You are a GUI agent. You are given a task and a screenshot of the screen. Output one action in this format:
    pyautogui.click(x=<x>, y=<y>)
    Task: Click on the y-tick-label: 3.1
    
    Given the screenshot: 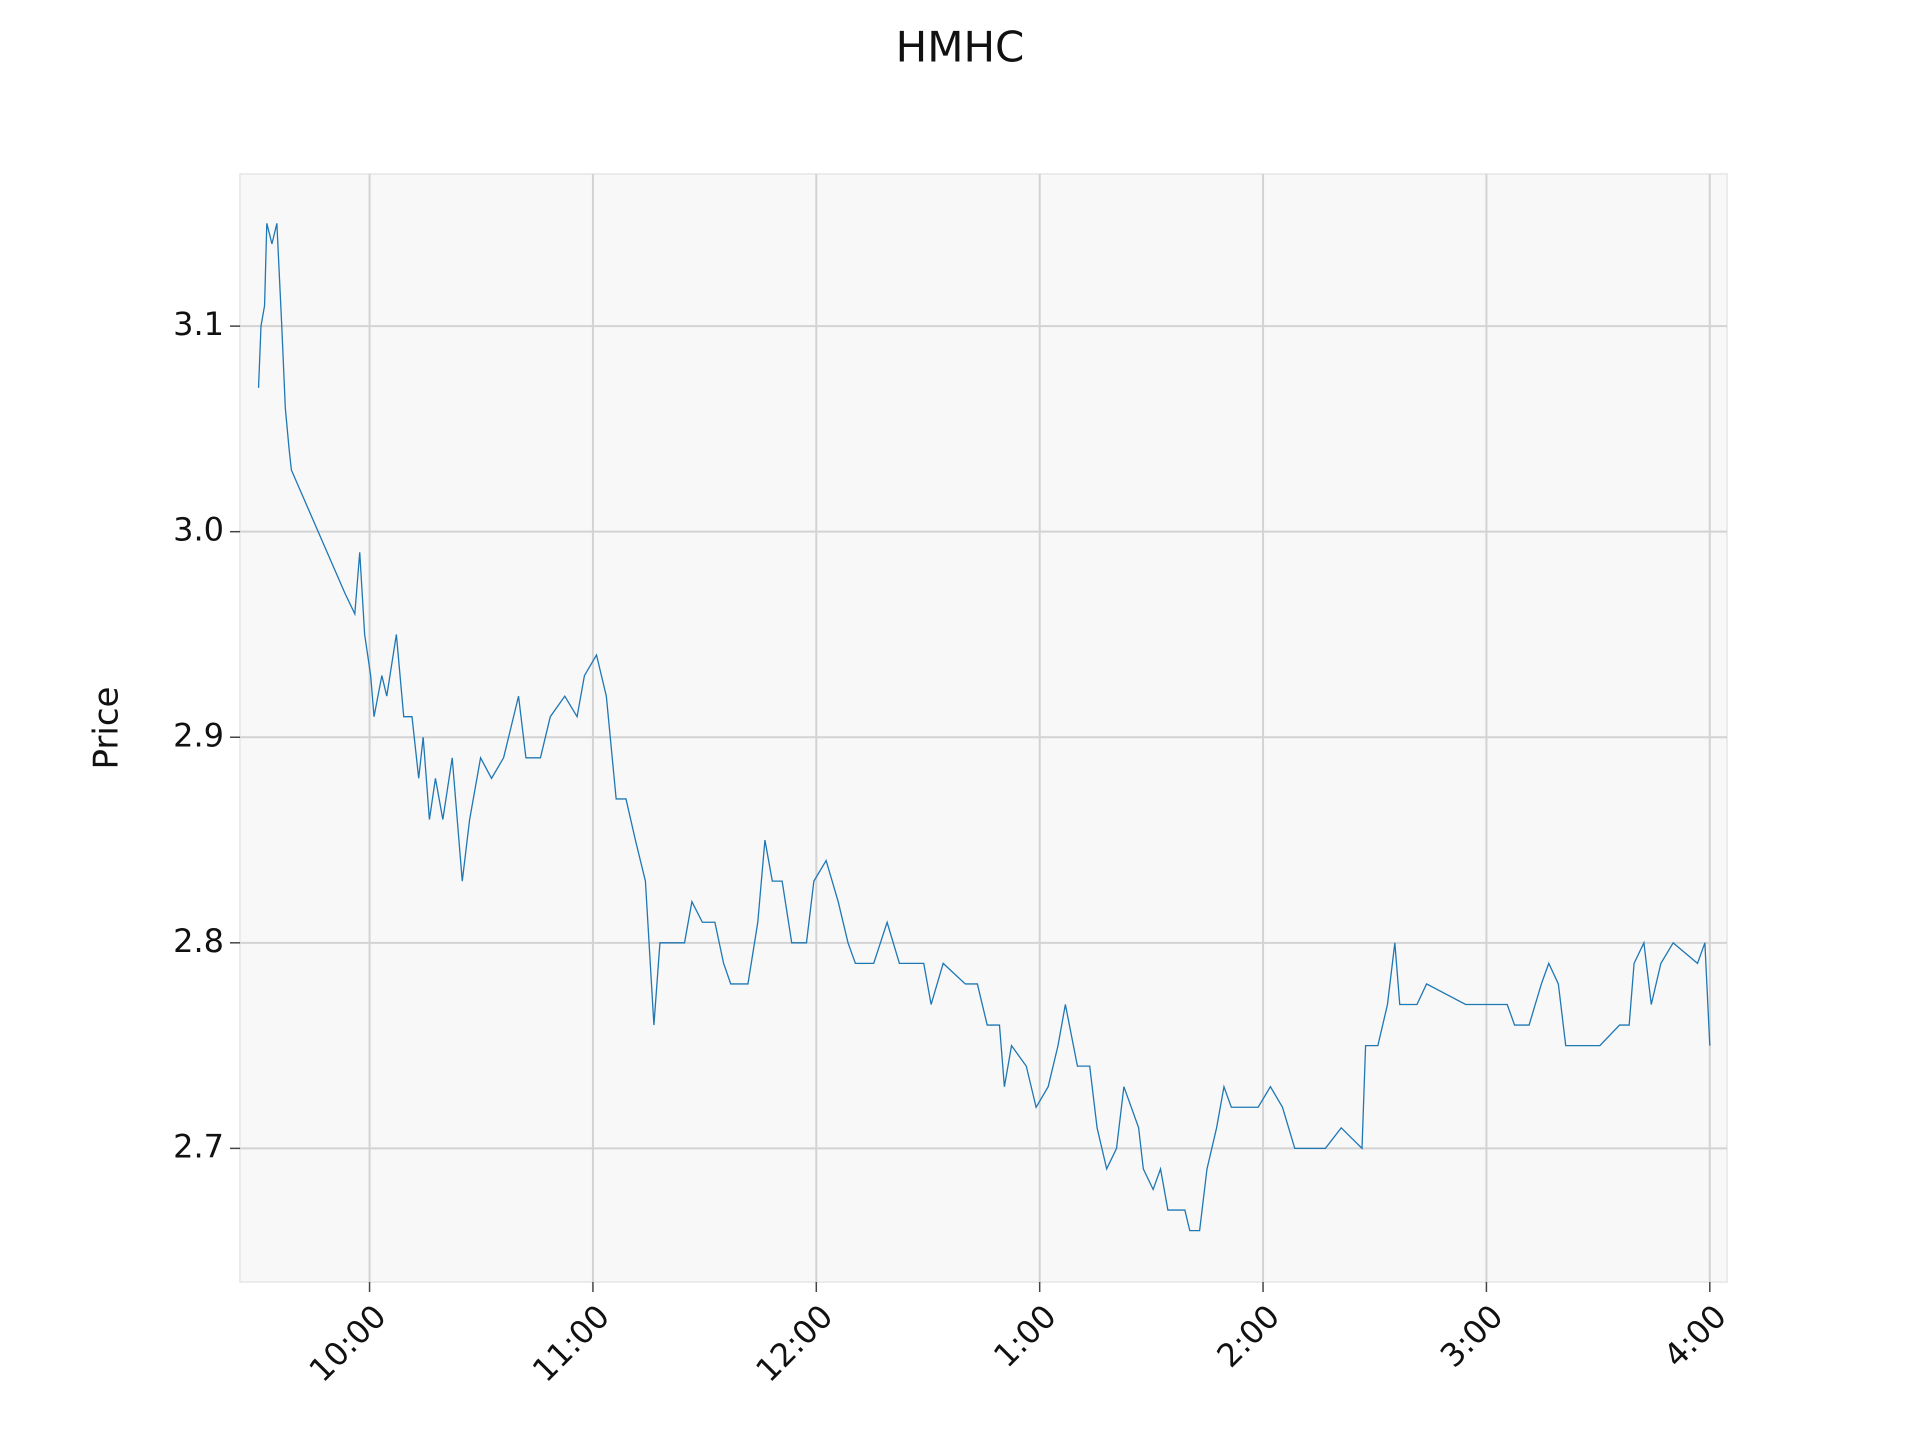 What is the action you would take?
    pyautogui.click(x=198, y=324)
    